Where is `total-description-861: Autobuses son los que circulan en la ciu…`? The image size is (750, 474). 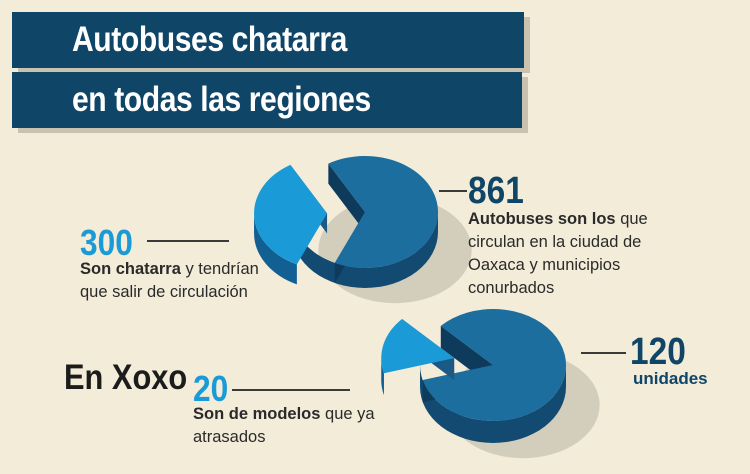
total-description-861: Autobuses son los que circulan en la ciu… is located at coordinates (583, 254).